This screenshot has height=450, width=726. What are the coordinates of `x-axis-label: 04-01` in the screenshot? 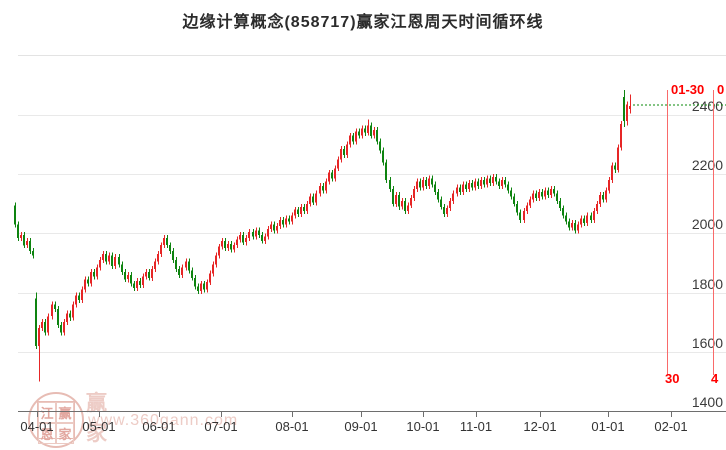 It's located at (37, 426).